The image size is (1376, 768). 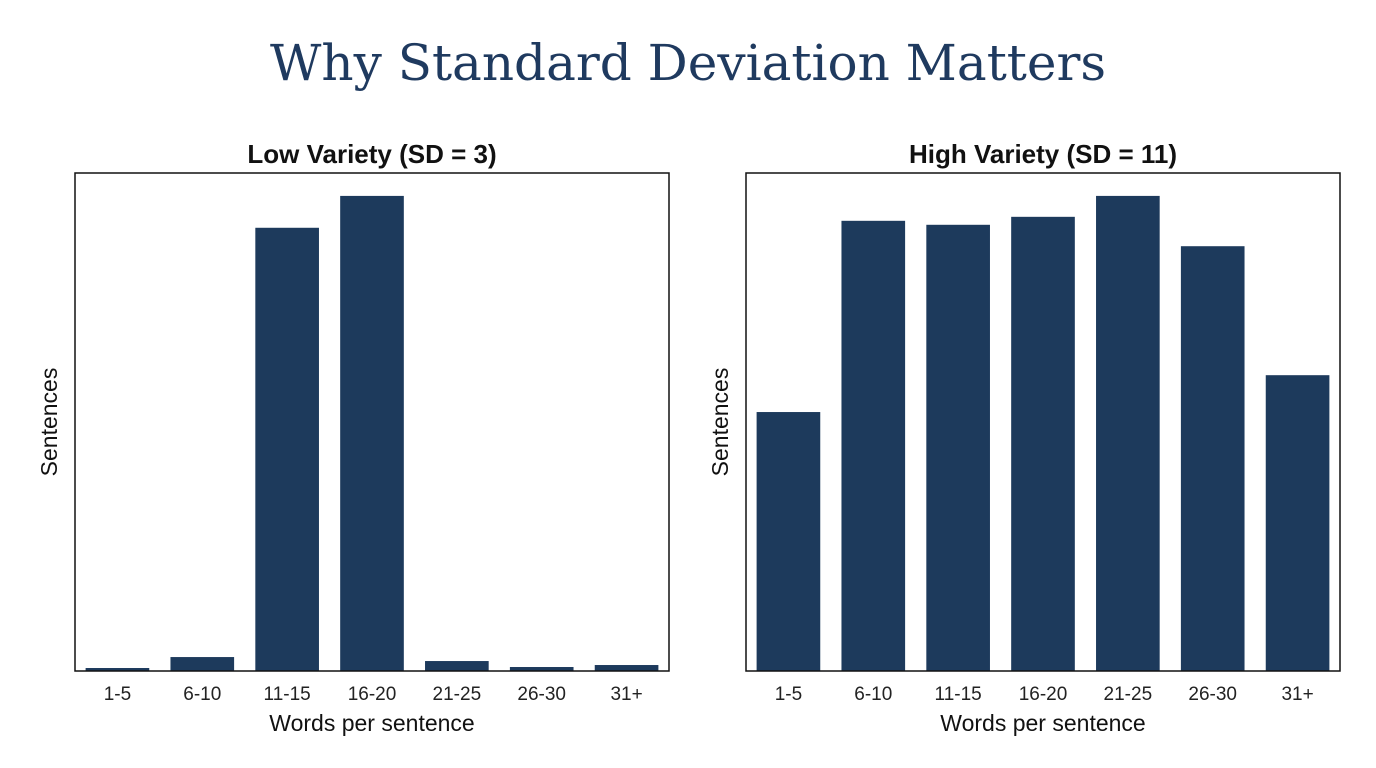 I want to click on chart-title: High Variety (SD = 11), so click(x=1043, y=154).